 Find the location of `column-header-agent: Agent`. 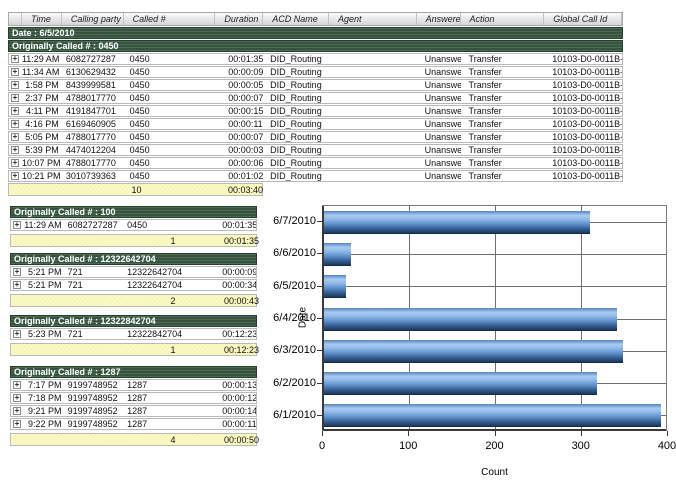

column-header-agent: Agent is located at coordinates (373, 19).